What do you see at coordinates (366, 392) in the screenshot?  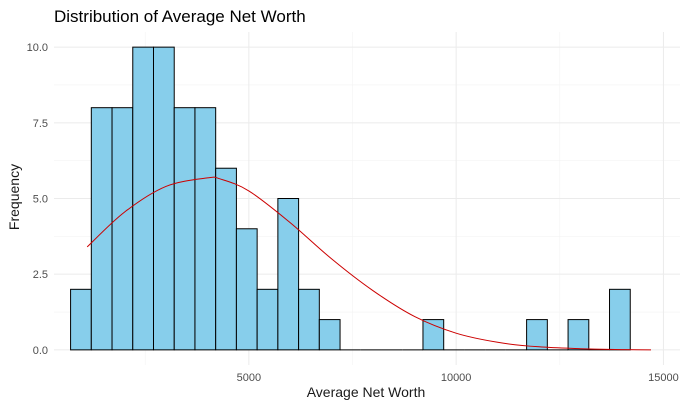 I see `x-axis-label: Average Net Worth` at bounding box center [366, 392].